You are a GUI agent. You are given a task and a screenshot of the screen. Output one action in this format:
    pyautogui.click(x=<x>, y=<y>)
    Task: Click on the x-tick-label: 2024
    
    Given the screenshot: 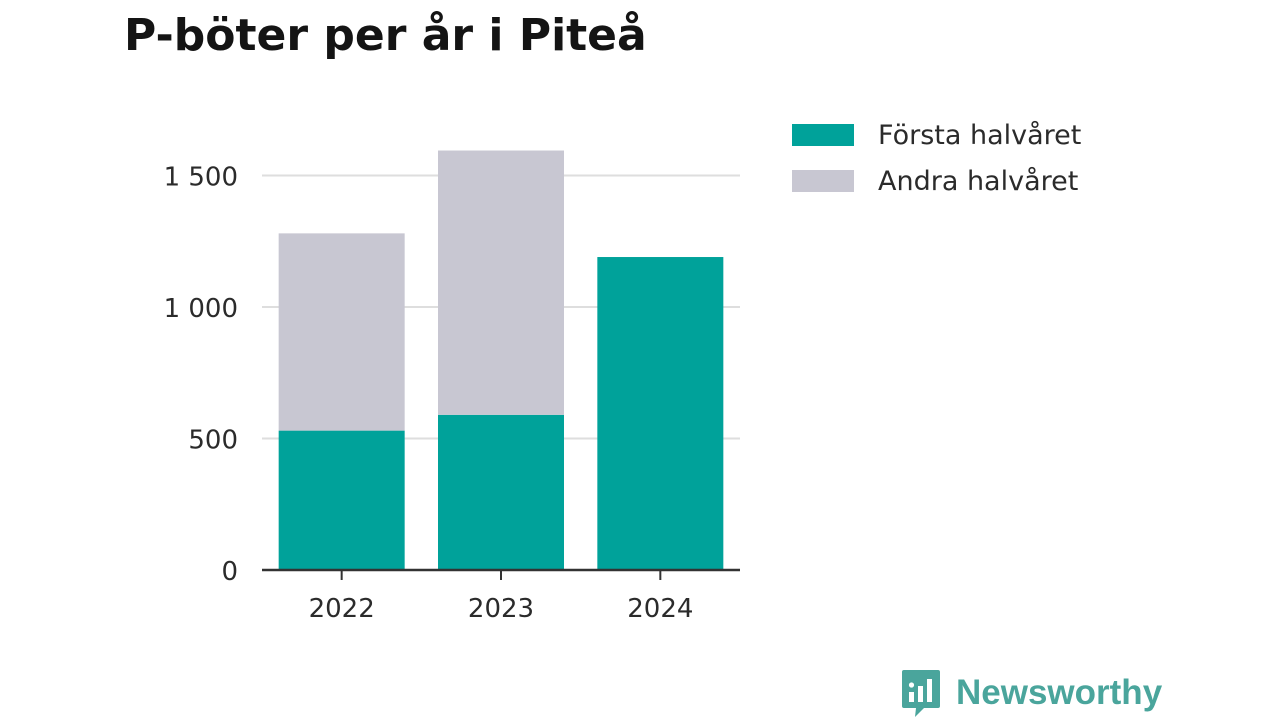 What is the action you would take?
    pyautogui.click(x=660, y=609)
    